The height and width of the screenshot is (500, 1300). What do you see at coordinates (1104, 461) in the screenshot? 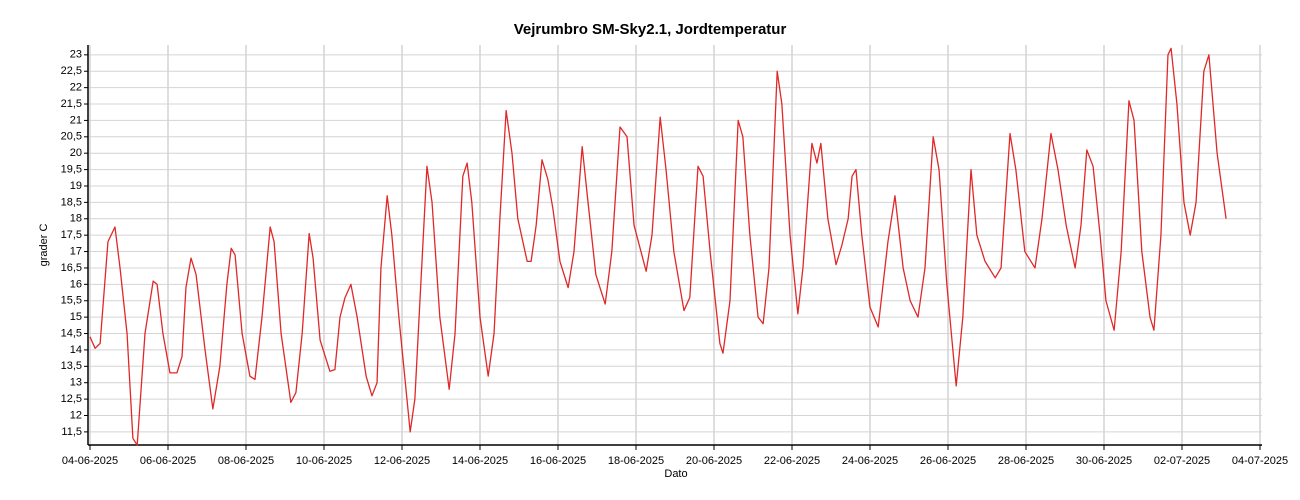
I see `x-tick-label: 30-06-2025` at bounding box center [1104, 461].